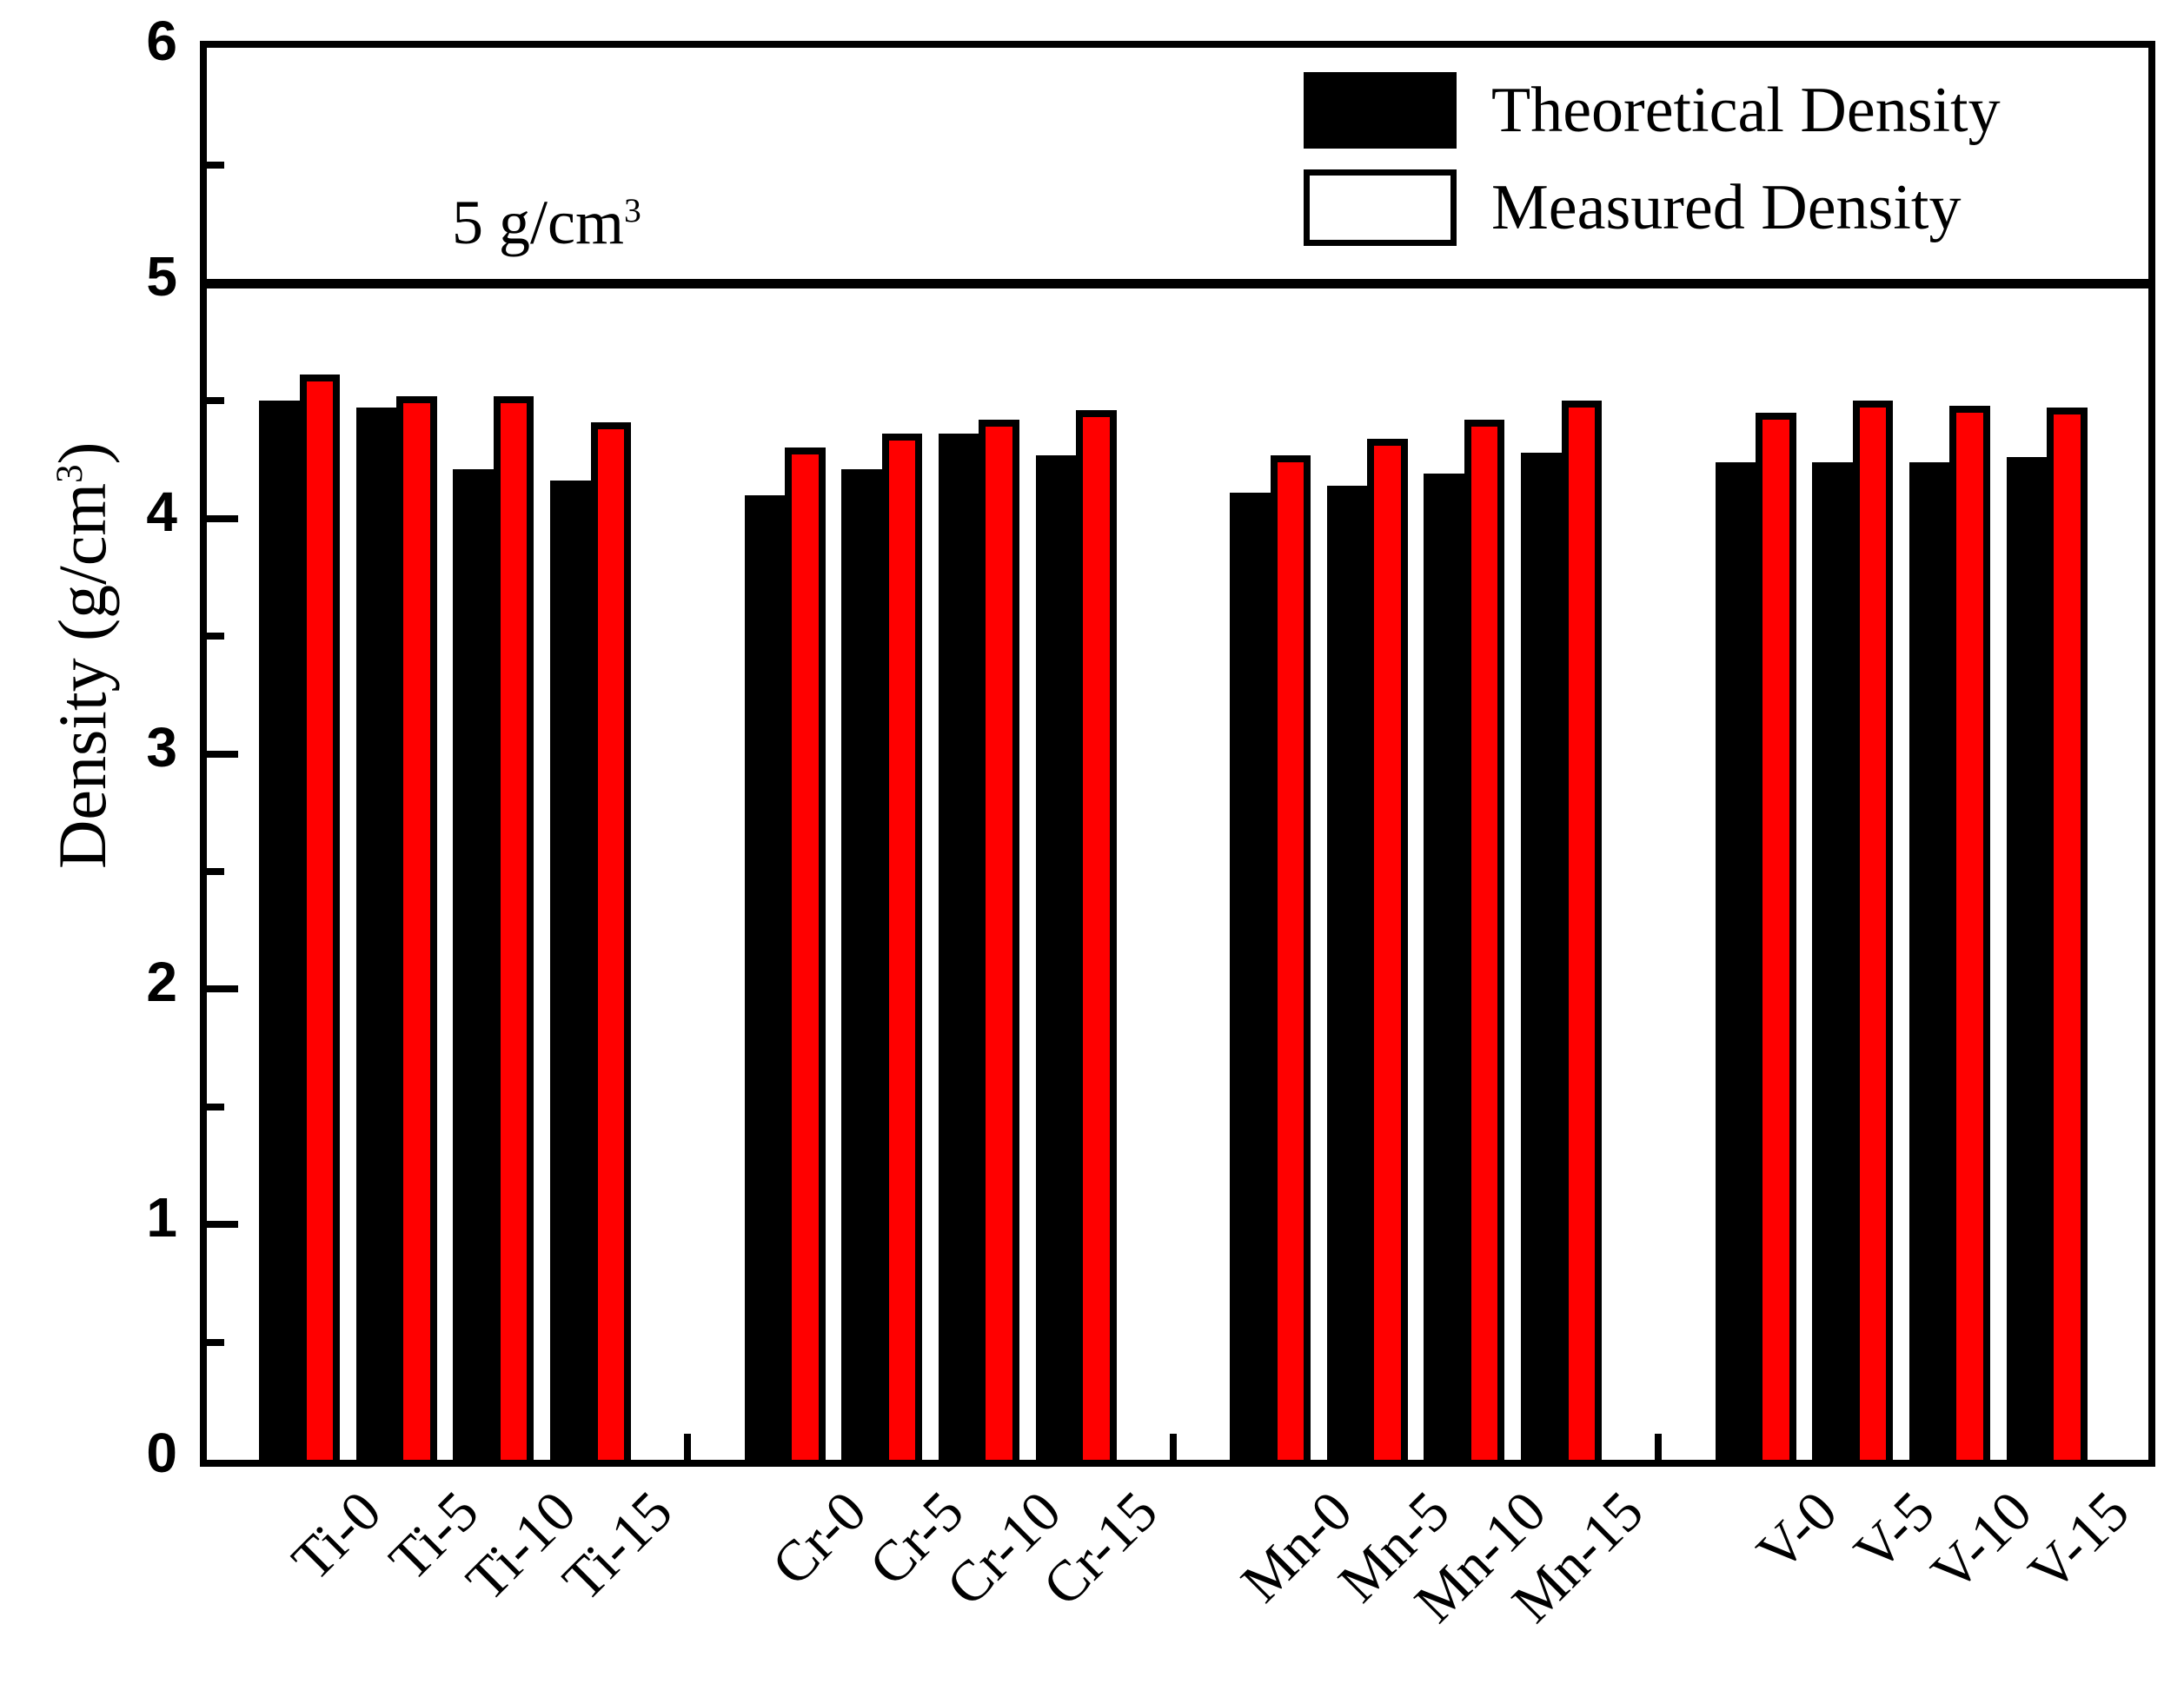 The image size is (2184, 1684). What do you see at coordinates (1380, 207) in the screenshot?
I see `measured-density-swatch` at bounding box center [1380, 207].